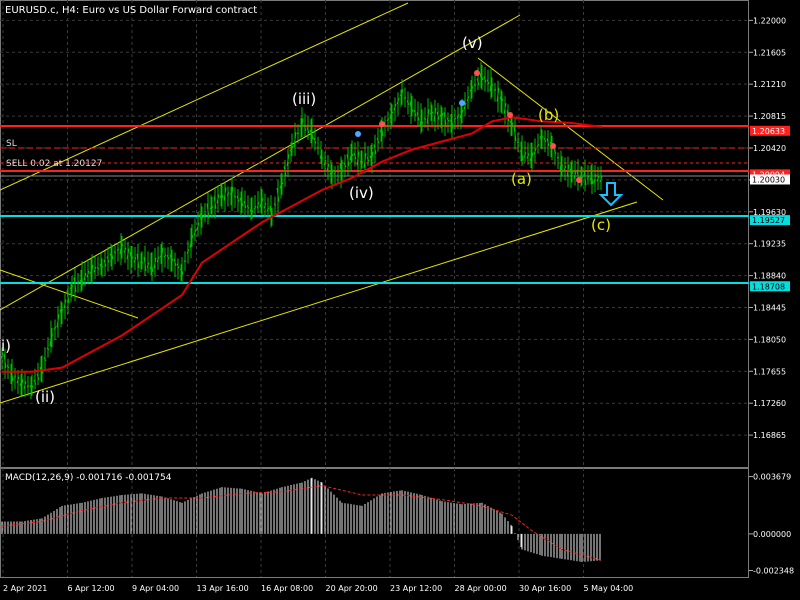 The image size is (800, 600). What do you see at coordinates (545, 588) in the screenshot?
I see `x-tick-label: 30 Apr 16:00` at bounding box center [545, 588].